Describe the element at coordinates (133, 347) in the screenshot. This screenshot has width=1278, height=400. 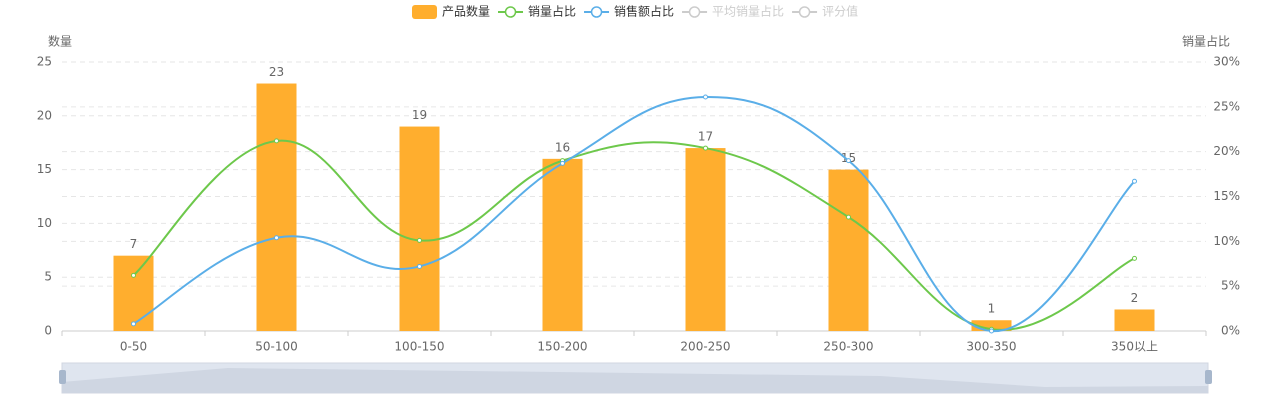
I see `x-tick-label: 0-50` at that location.